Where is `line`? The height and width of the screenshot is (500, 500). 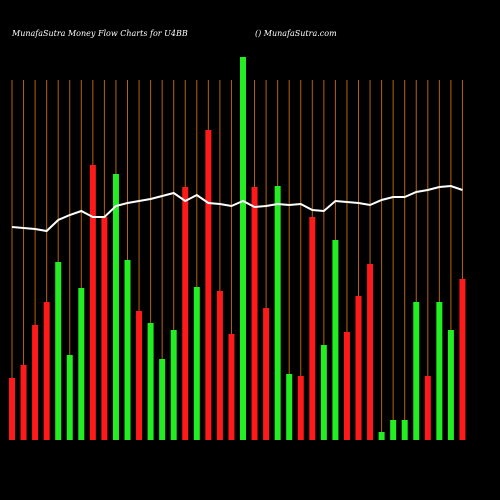
line is located at coordinates (237, 208).